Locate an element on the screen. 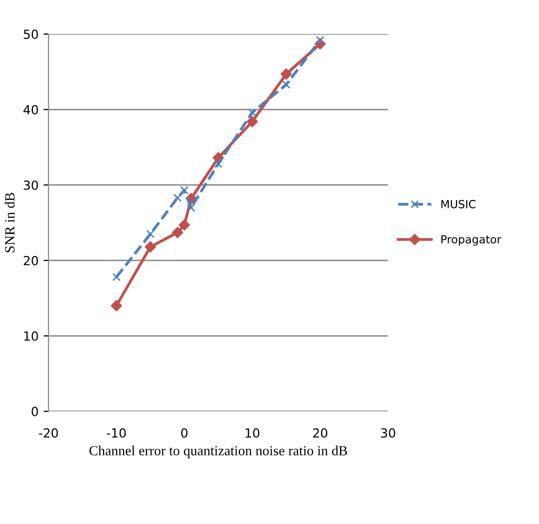 The width and height of the screenshot is (539, 524). y-tick-label: 40 is located at coordinates (30, 109).